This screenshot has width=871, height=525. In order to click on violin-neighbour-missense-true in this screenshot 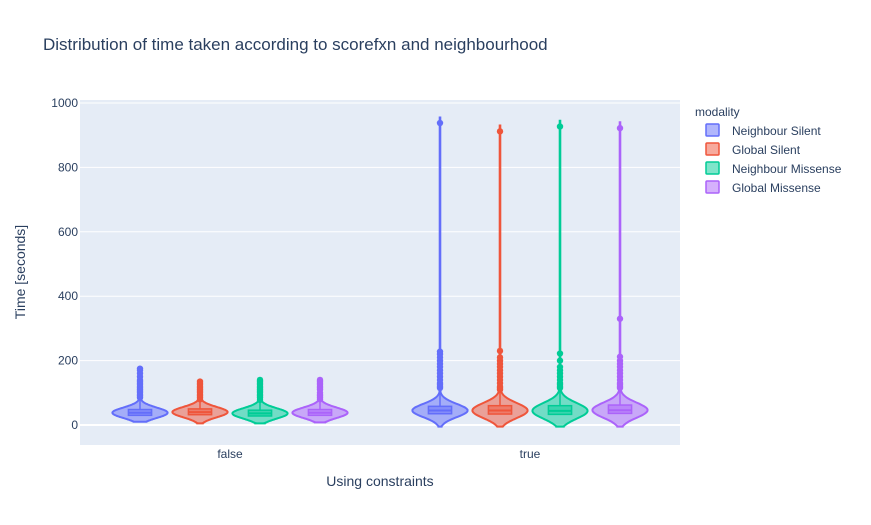, I will do `click(560, 273)`.